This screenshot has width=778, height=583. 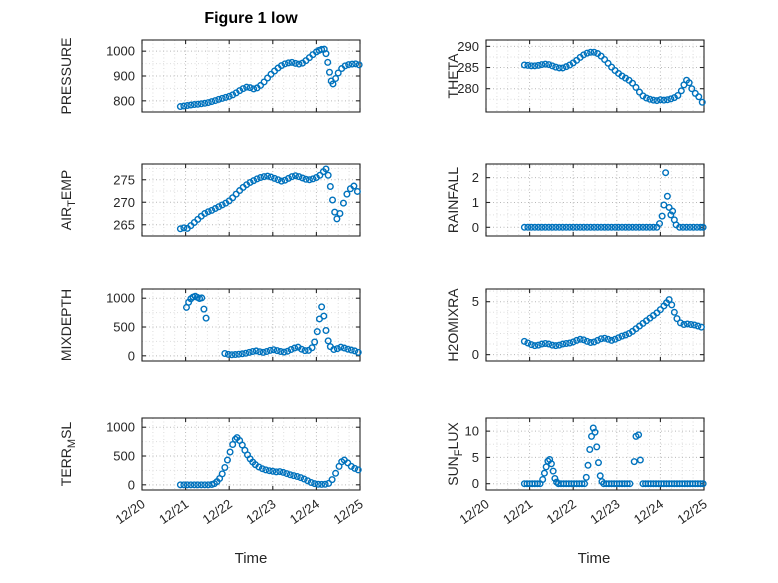 What do you see at coordinates (613, 456) in the screenshot?
I see `data-points-sun-flux` at bounding box center [613, 456].